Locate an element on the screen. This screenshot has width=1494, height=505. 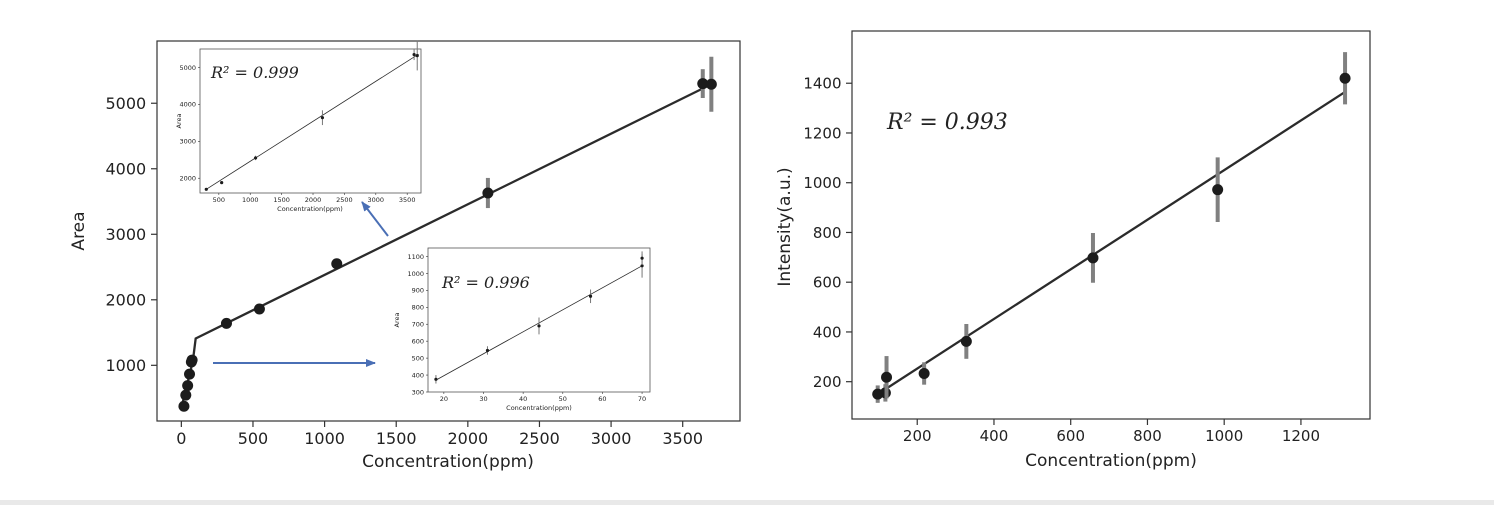
intensity-y-ticks: 200 400 600 800 1000 1200 1400 is located at coordinates (827, 233).